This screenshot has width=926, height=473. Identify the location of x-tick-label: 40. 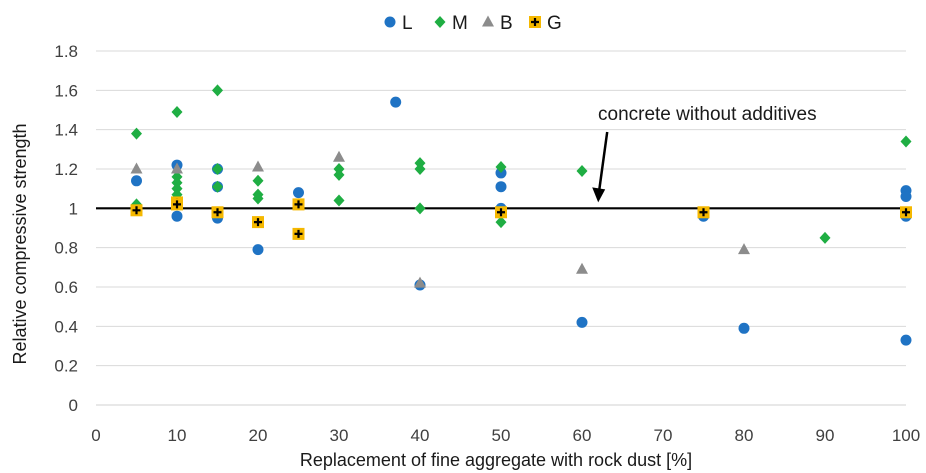
(420, 435).